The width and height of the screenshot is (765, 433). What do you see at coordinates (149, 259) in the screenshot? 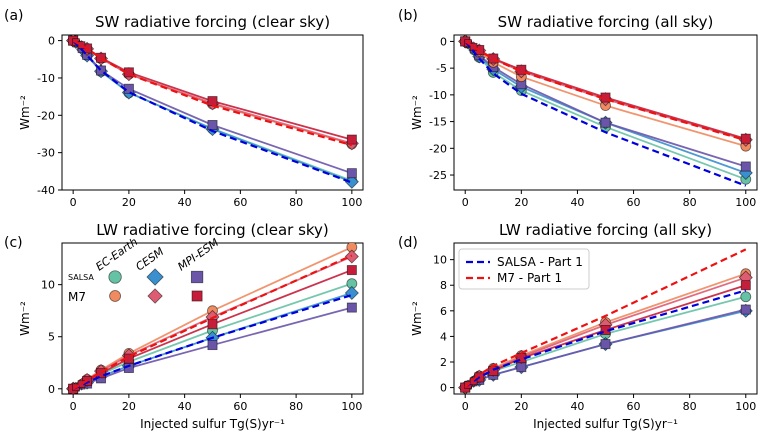
I see `marker-key-column: CESM` at bounding box center [149, 259].